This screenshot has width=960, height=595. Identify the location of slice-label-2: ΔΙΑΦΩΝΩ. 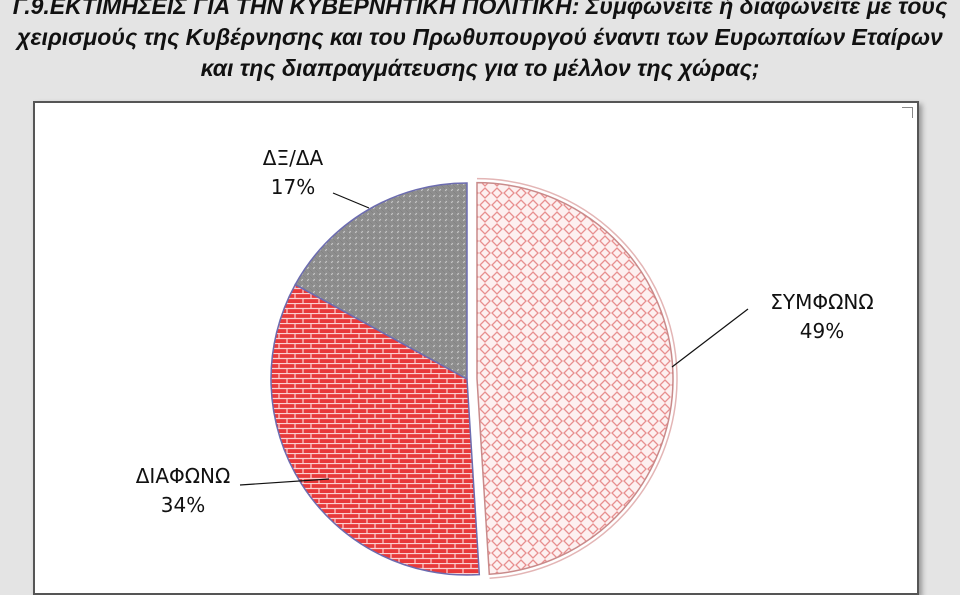
(183, 476).